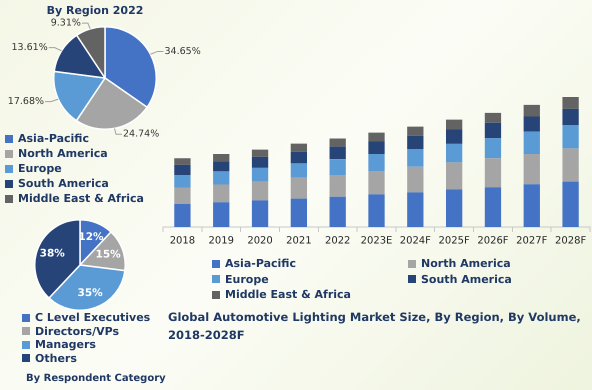 The width and height of the screenshot is (592, 390). I want to click on data-label: 17.68%, so click(26, 102).